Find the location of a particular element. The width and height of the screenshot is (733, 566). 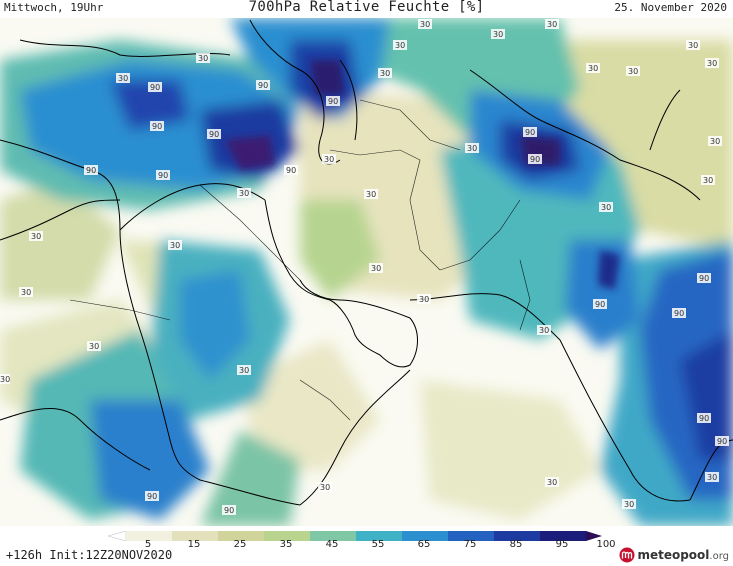

colorbar-tick: 25 is located at coordinates (240, 544).